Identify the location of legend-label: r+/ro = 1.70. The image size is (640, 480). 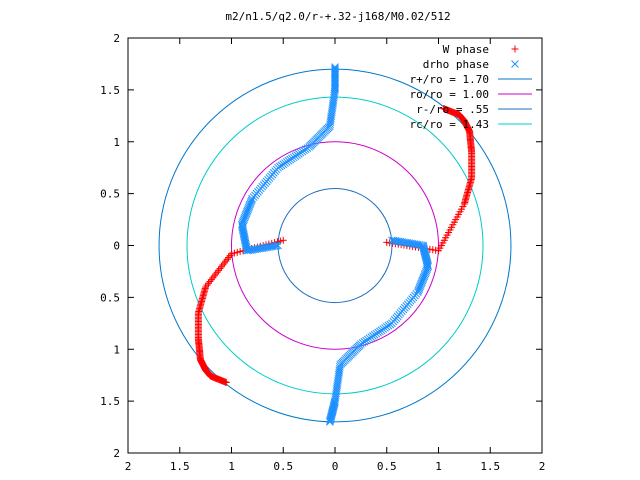
(449, 79).